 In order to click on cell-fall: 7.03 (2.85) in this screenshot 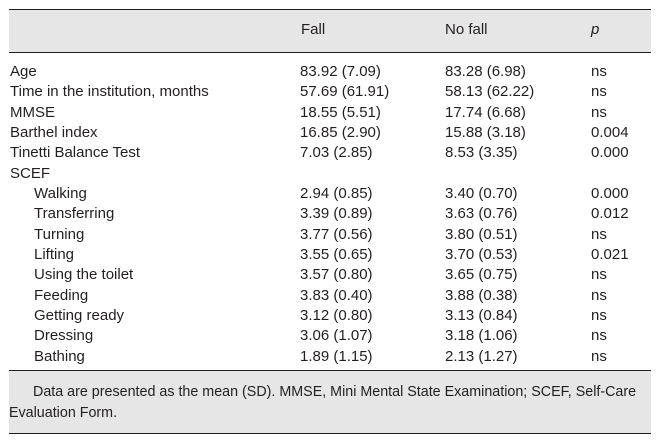, I will do `click(336, 153)`.